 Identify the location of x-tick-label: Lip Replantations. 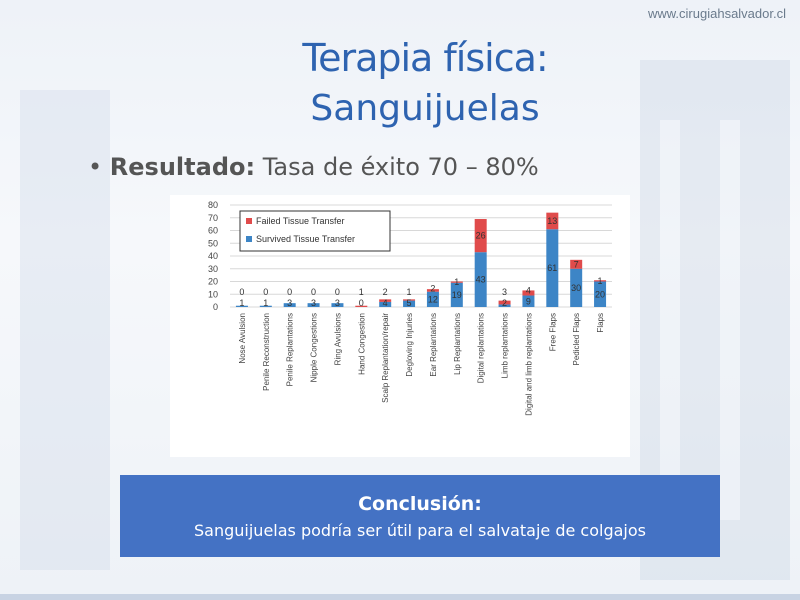
(457, 344).